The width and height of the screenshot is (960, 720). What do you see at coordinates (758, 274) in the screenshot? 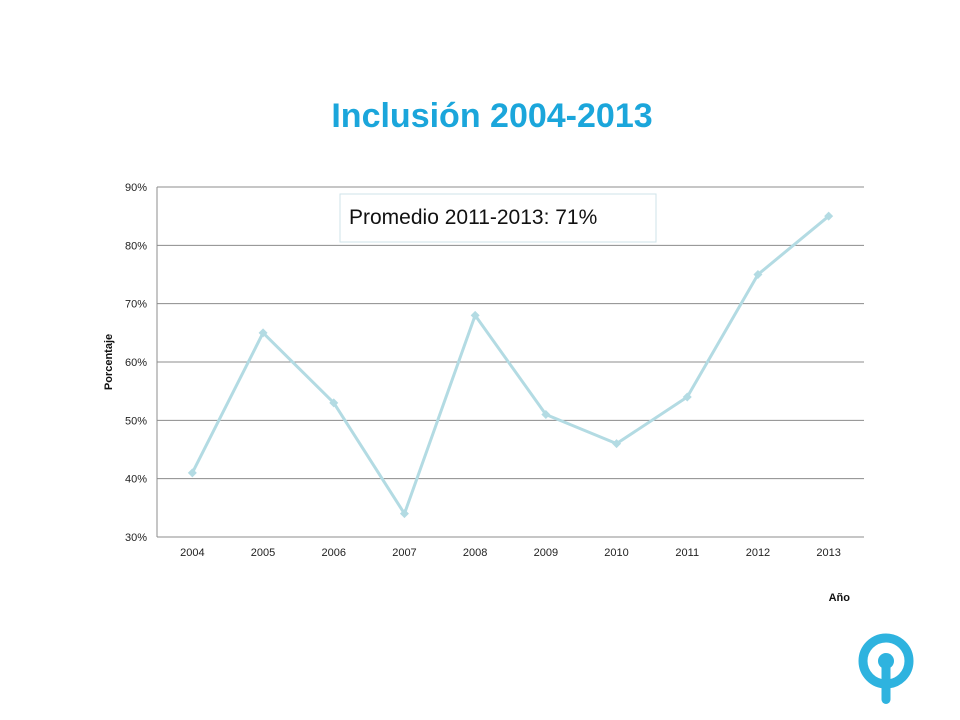
I see `data-point-2012` at bounding box center [758, 274].